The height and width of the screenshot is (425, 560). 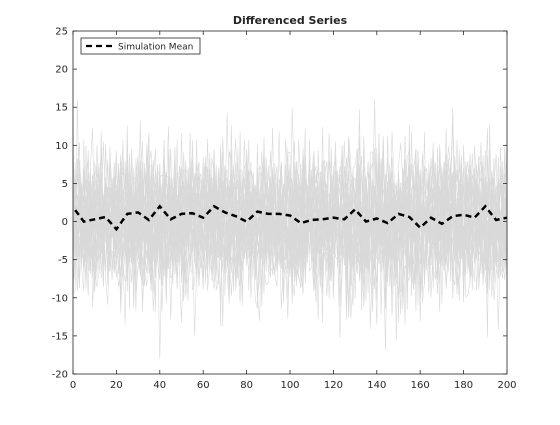 What do you see at coordinates (289, 385) in the screenshot?
I see `x-tick-label: 100` at bounding box center [289, 385].